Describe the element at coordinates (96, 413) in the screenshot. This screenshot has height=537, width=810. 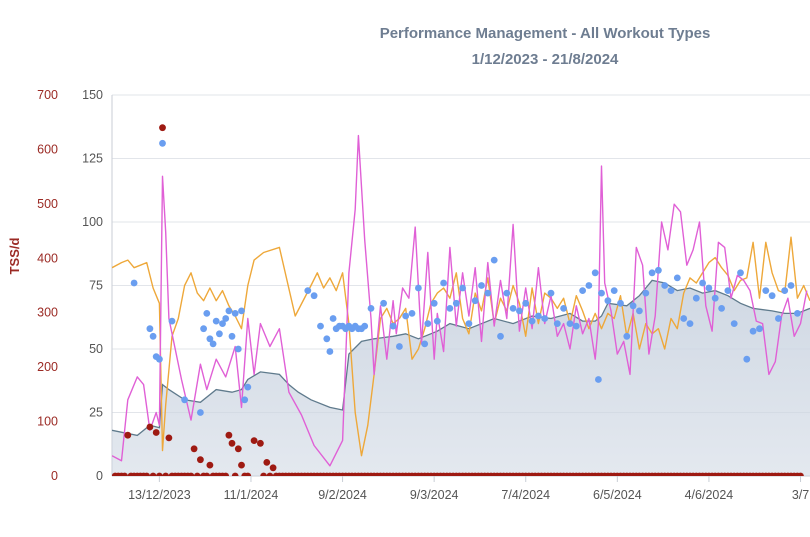
I see `y-right-tick-label: 25` at that location.